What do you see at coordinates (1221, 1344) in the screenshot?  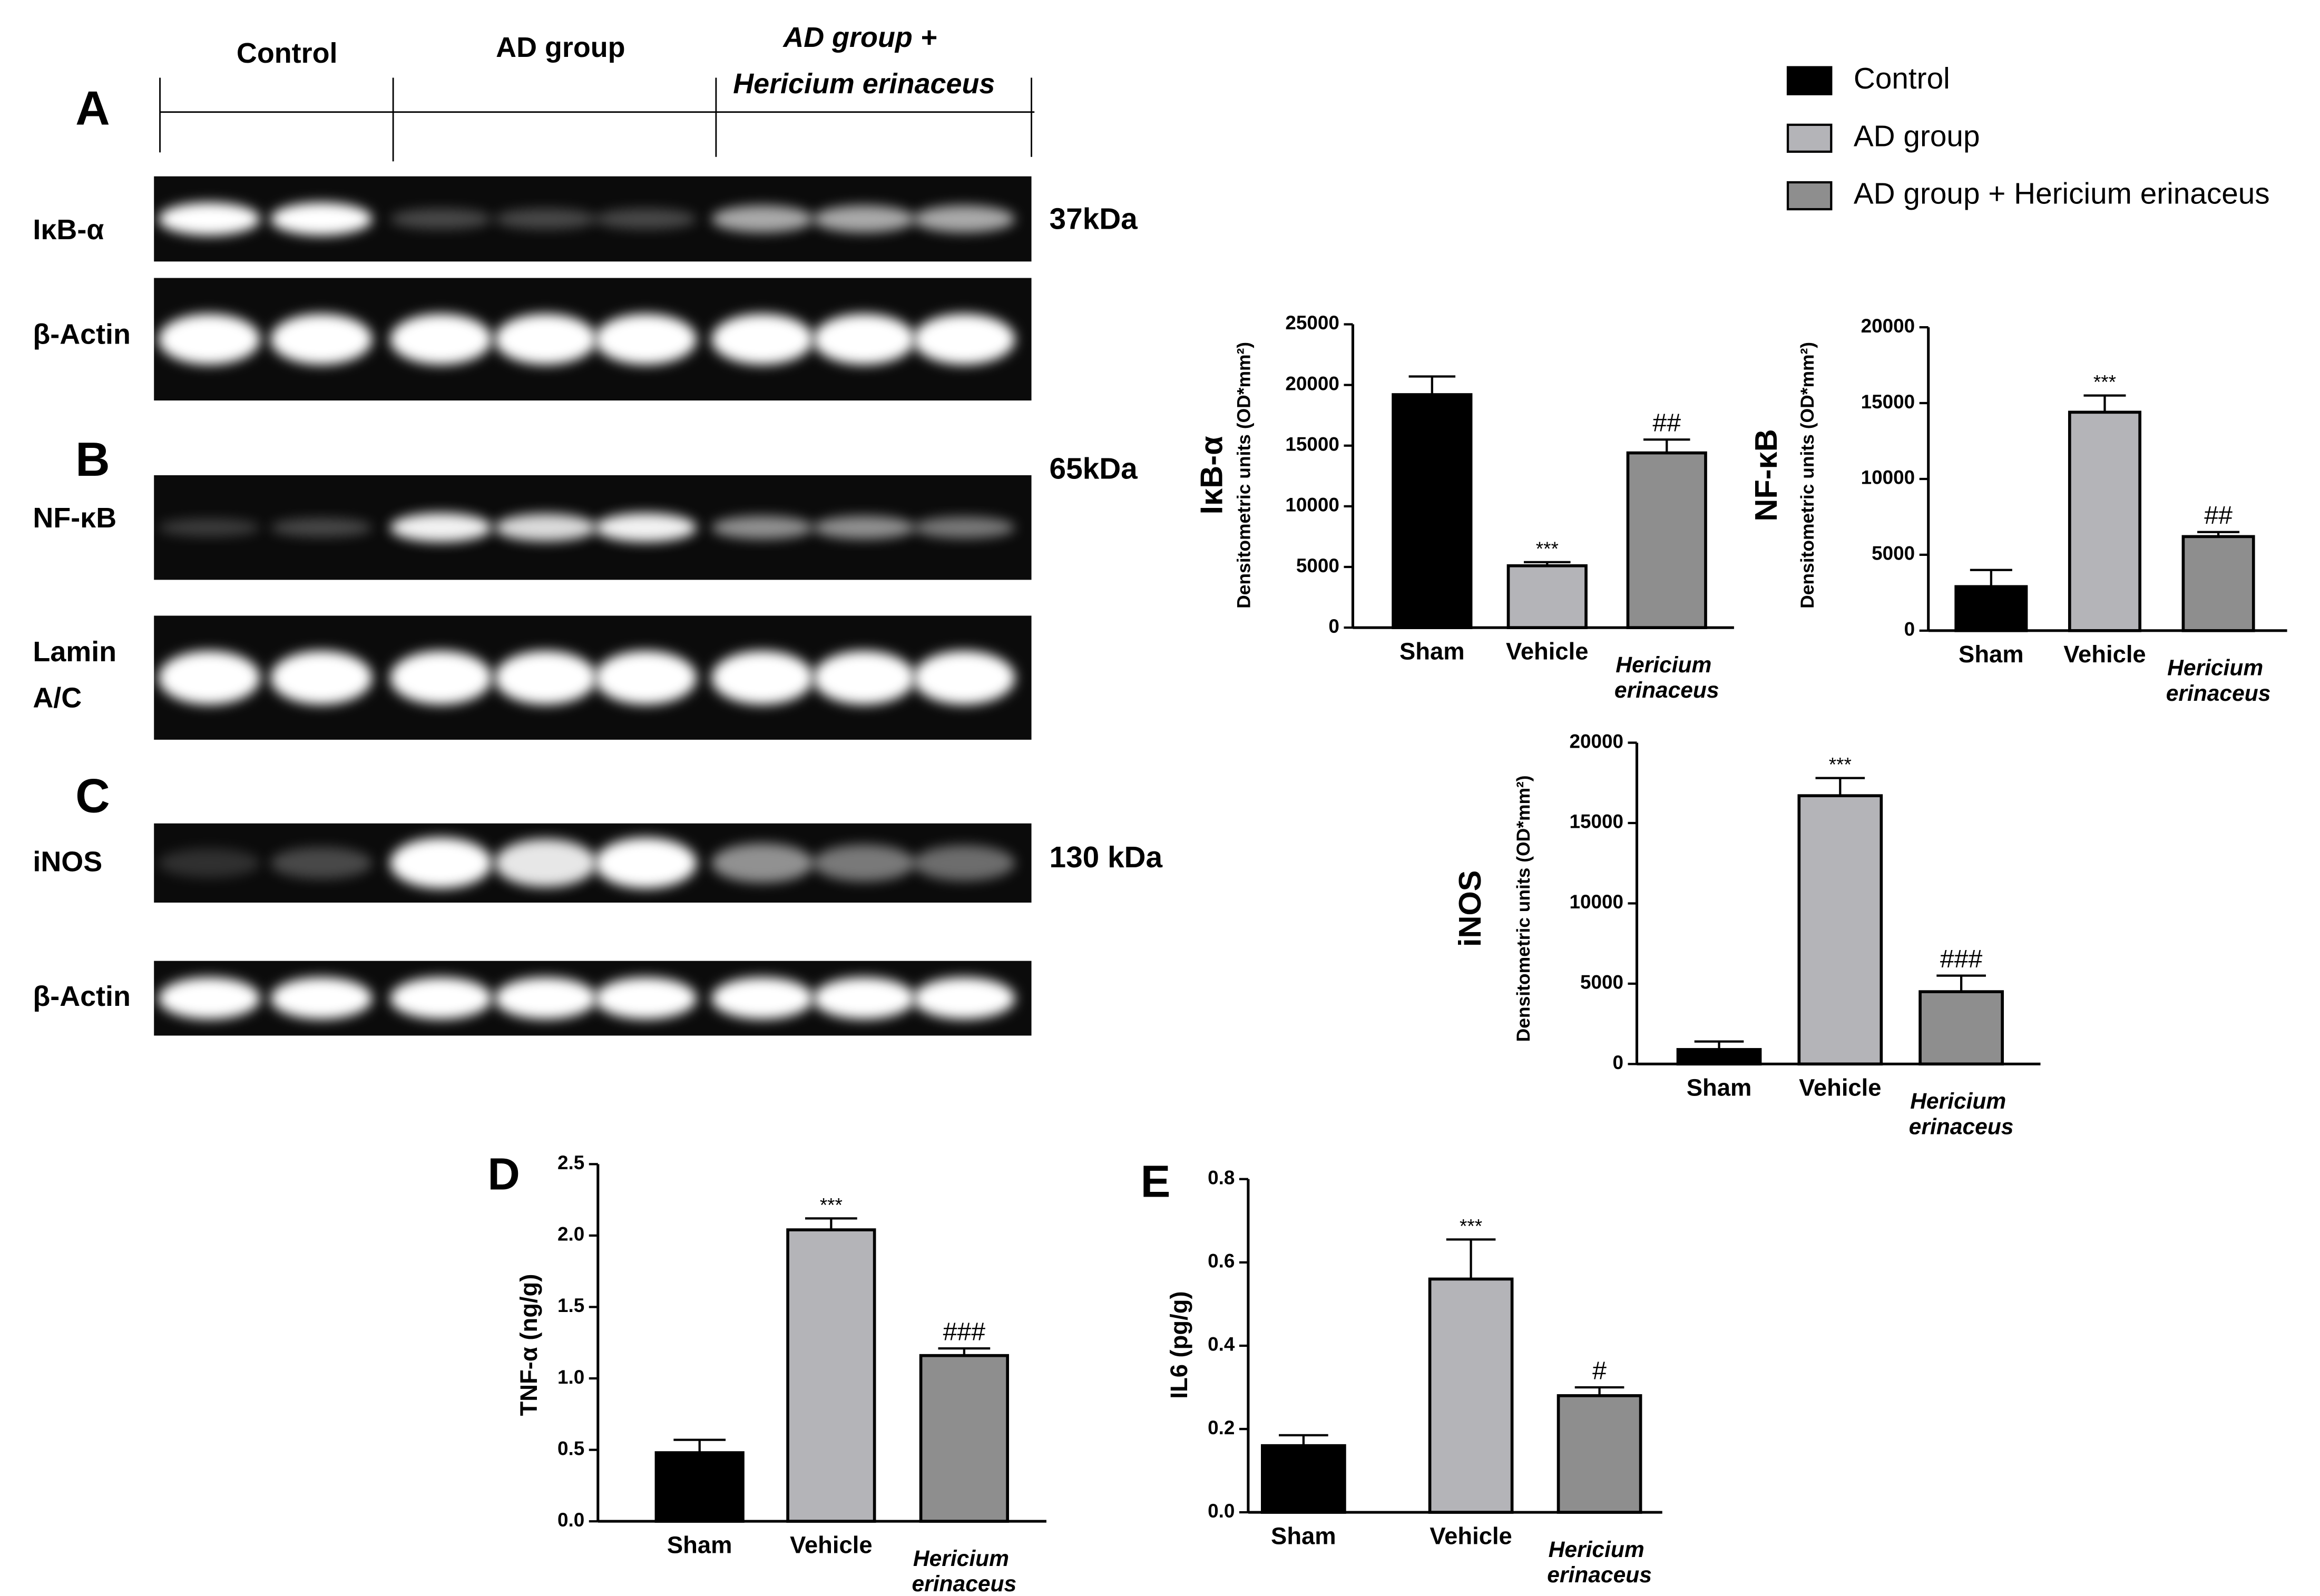 I see `y-tick-label: 0.4` at bounding box center [1221, 1344].